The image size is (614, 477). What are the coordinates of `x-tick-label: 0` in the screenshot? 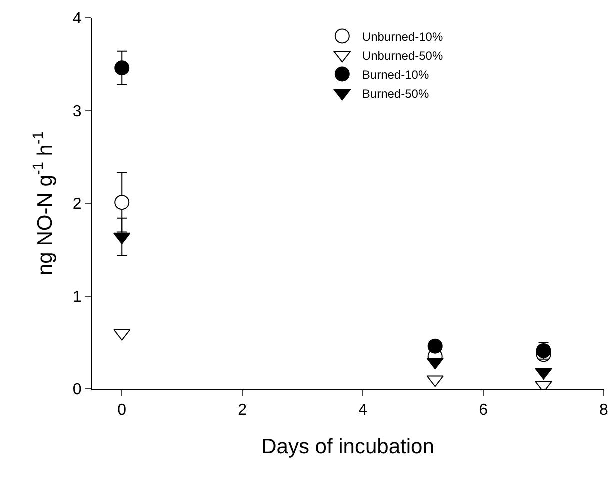 It's located at (122, 411).